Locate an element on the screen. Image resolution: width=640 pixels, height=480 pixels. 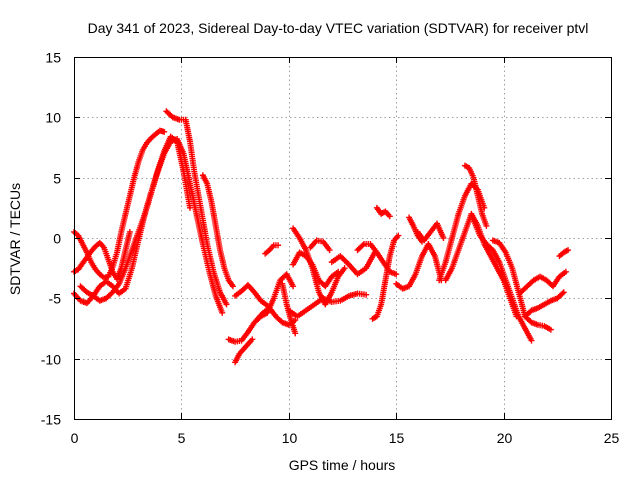
y-axis-label: SDTVAR / TECUs is located at coordinates (15, 239).